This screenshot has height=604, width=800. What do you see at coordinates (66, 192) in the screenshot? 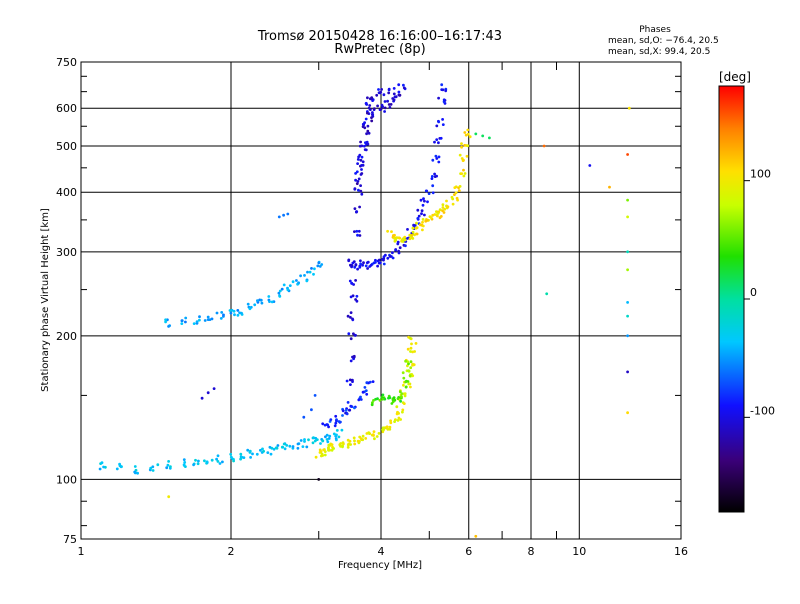
I see `y-tick-label: 400` at bounding box center [66, 192].